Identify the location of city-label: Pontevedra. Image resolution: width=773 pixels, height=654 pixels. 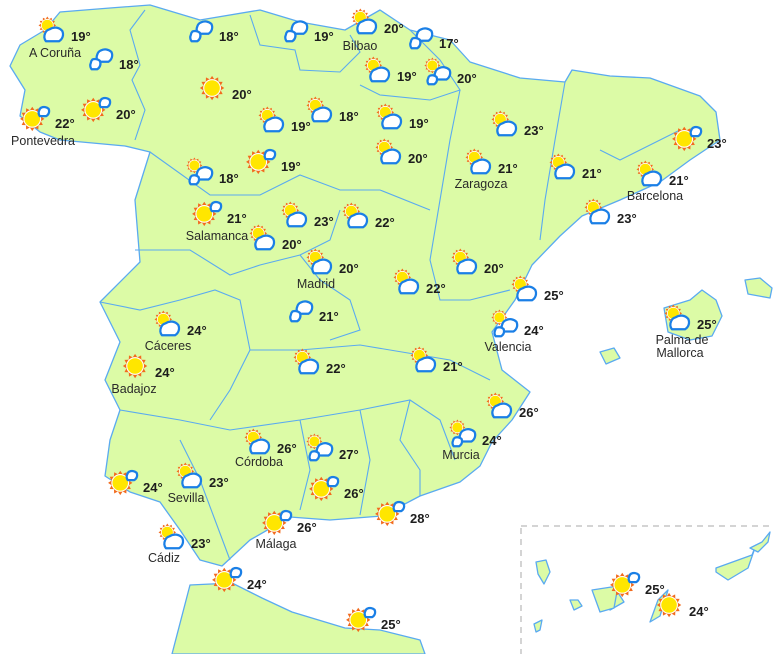
(43, 141).